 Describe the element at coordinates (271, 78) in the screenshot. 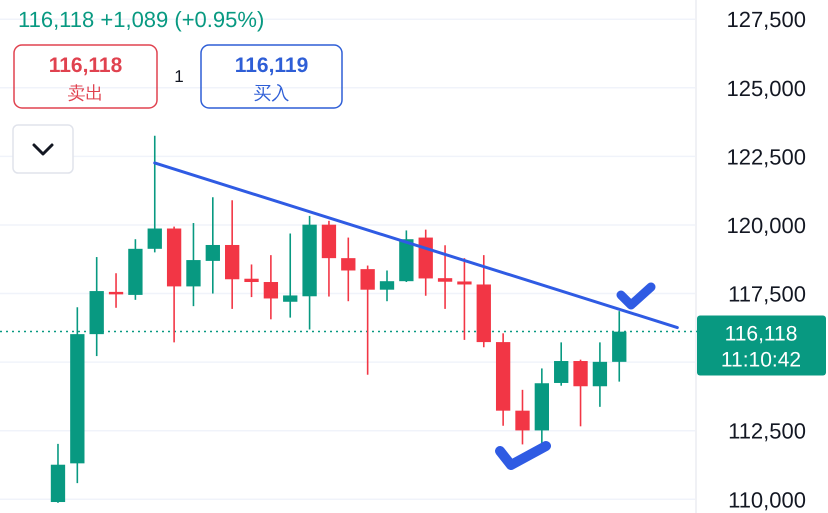

I see `annotation: 116,119 买入` at that location.